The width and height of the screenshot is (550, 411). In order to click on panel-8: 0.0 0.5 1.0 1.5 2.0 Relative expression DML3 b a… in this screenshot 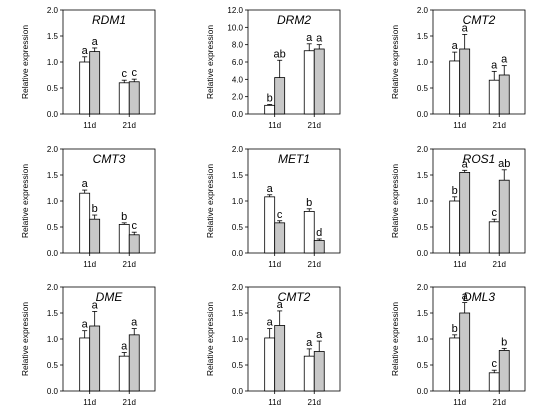, I will do `click(458, 345)`.